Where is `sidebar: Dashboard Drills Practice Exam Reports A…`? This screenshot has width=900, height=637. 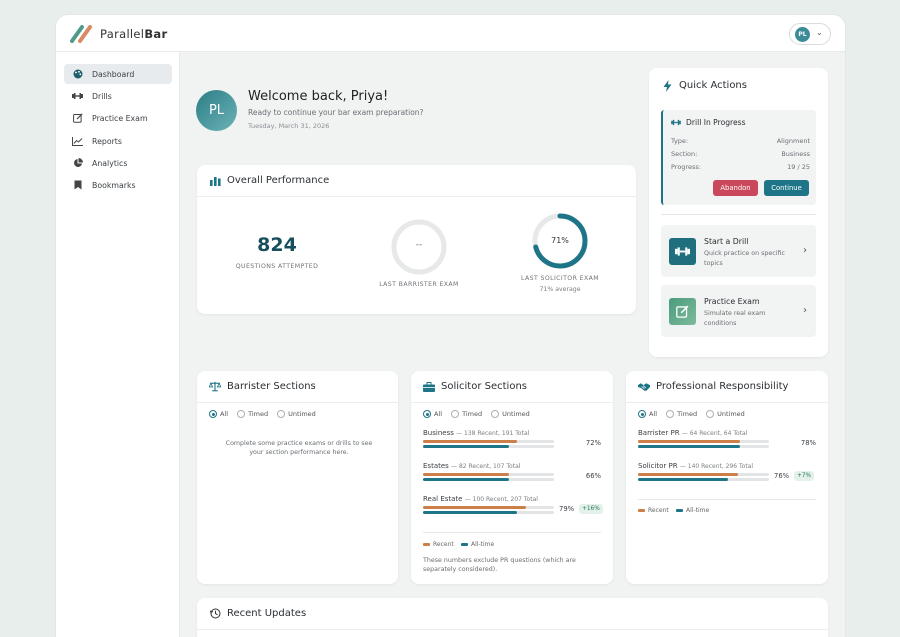
sidebar: Dashboard Drills Practice Exam Reports A… is located at coordinates (118, 344).